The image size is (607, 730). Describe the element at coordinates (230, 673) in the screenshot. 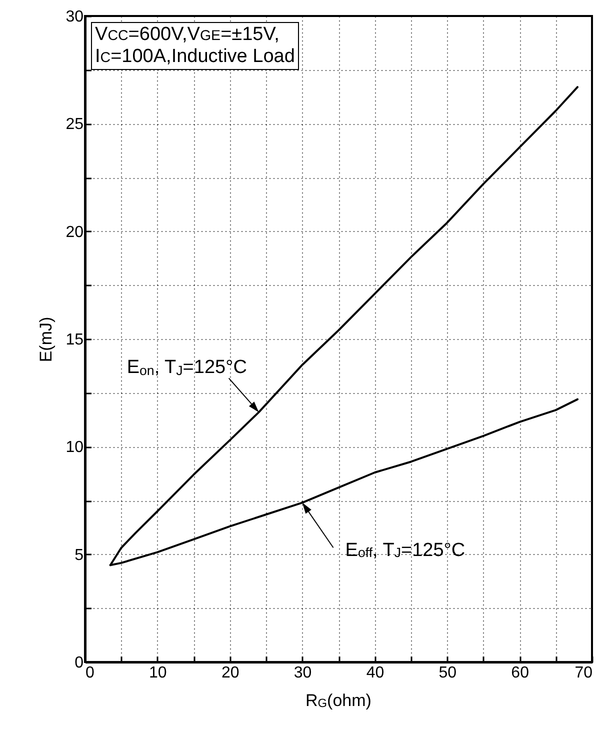

I see `x-tick-label: 20` at that location.